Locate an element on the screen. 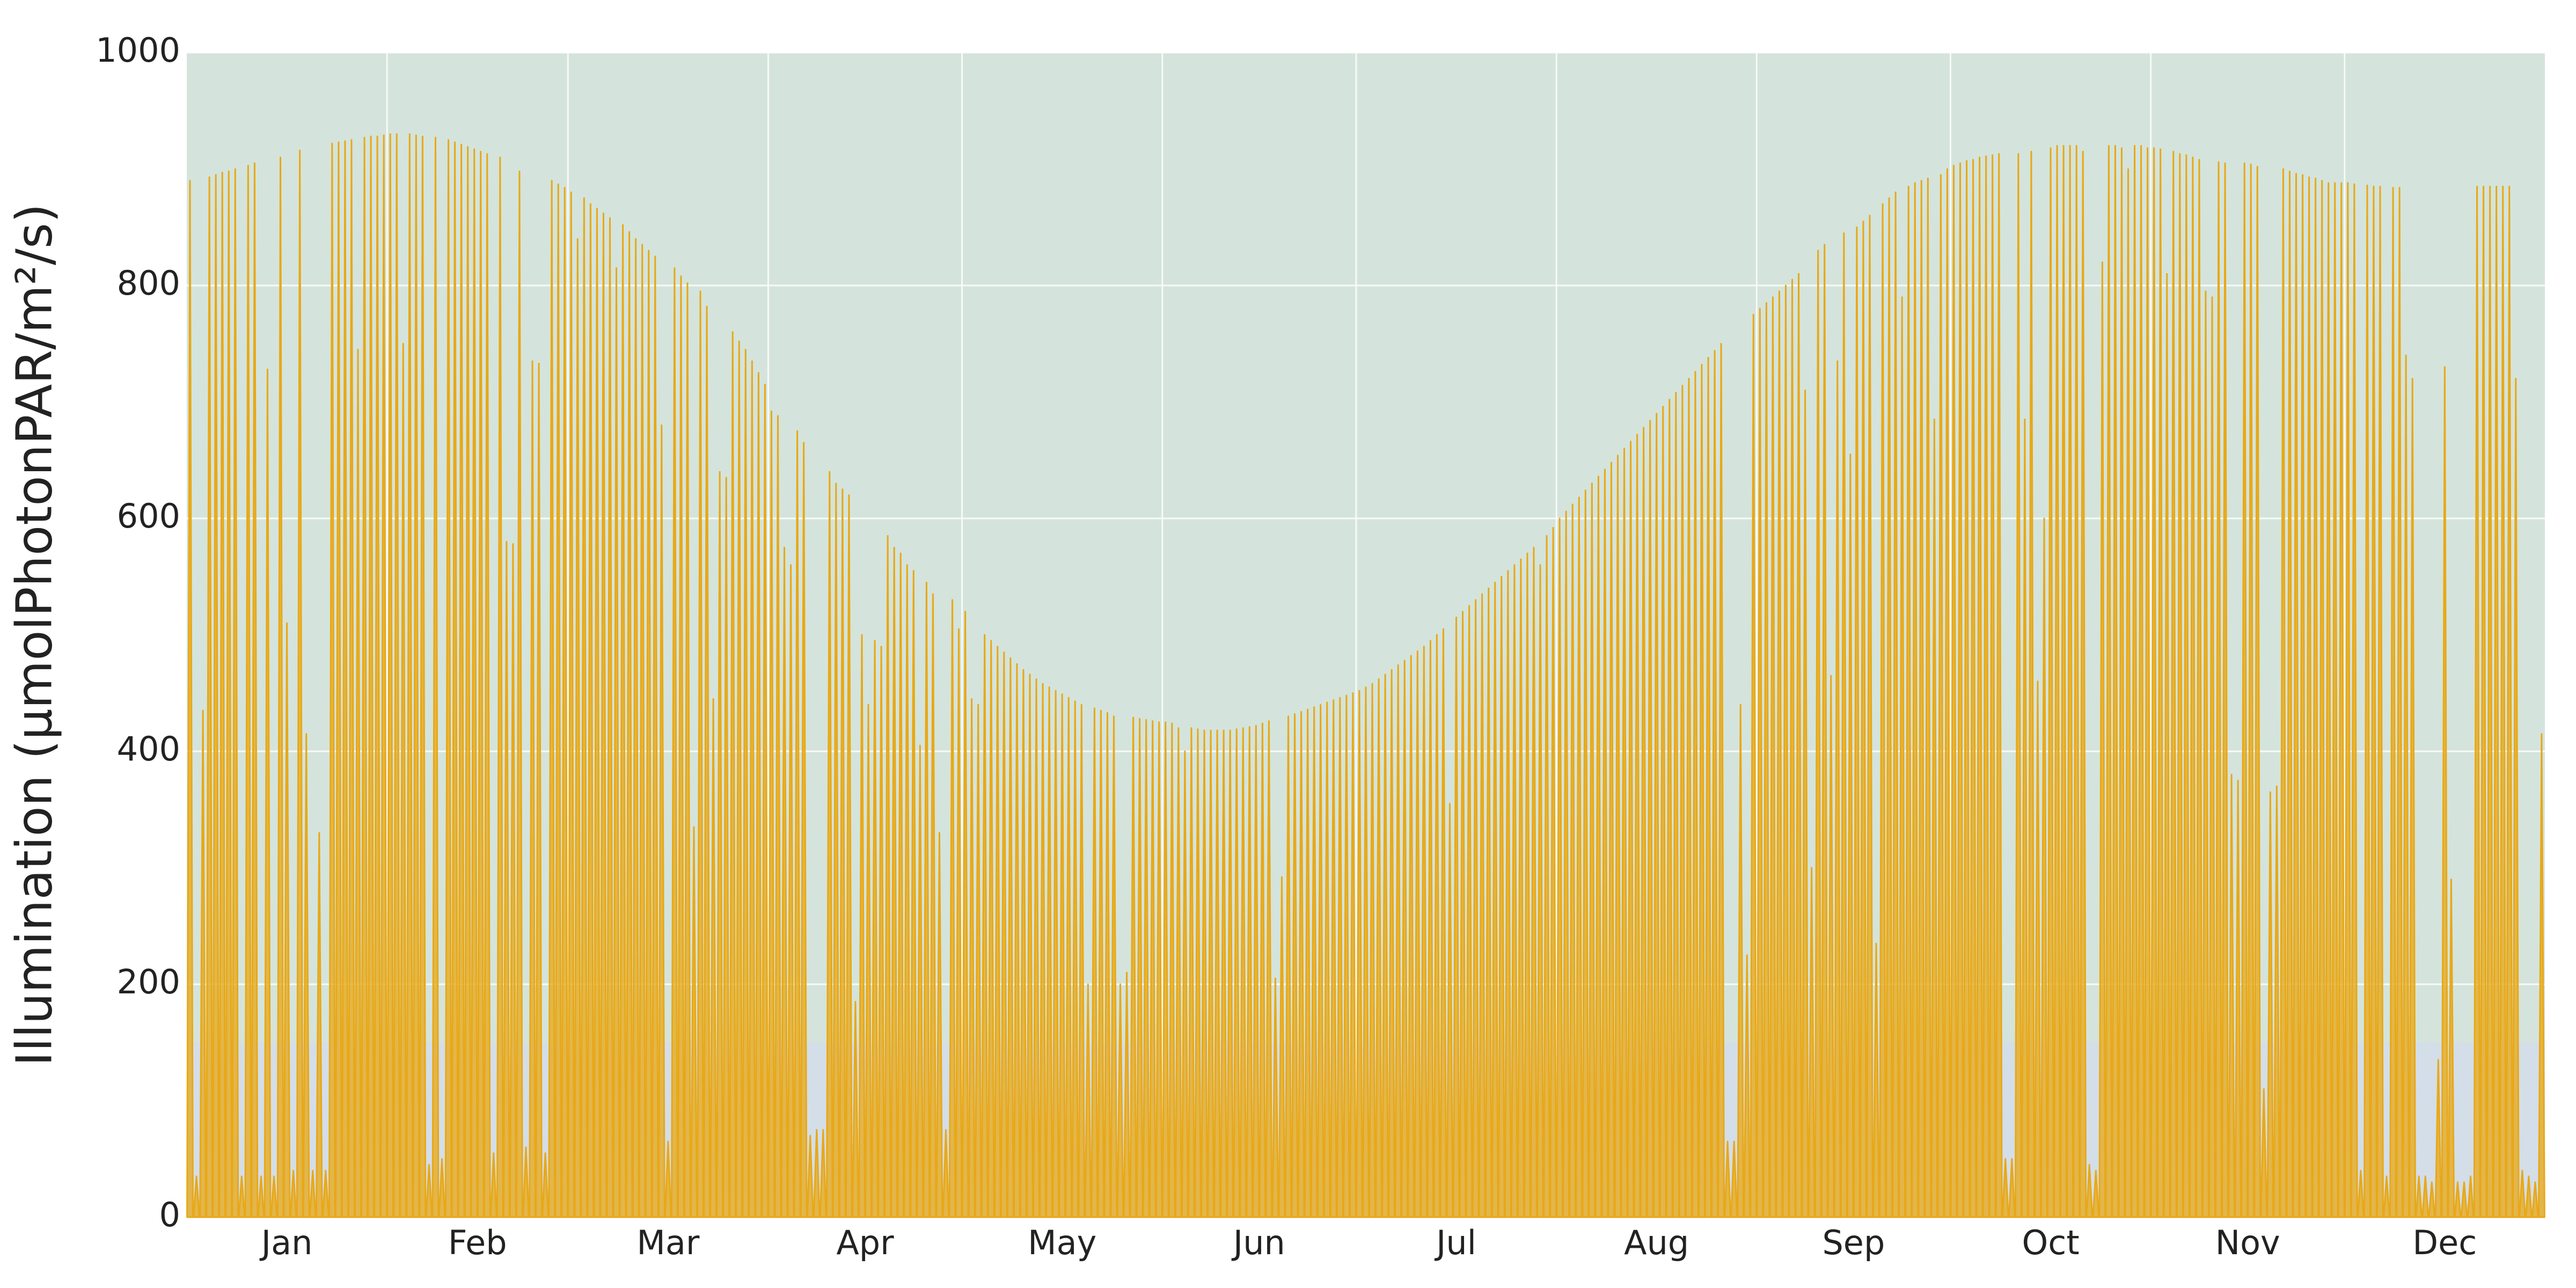 This screenshot has height=1288, width=2576. y-tick-label: 200 is located at coordinates (148, 981).